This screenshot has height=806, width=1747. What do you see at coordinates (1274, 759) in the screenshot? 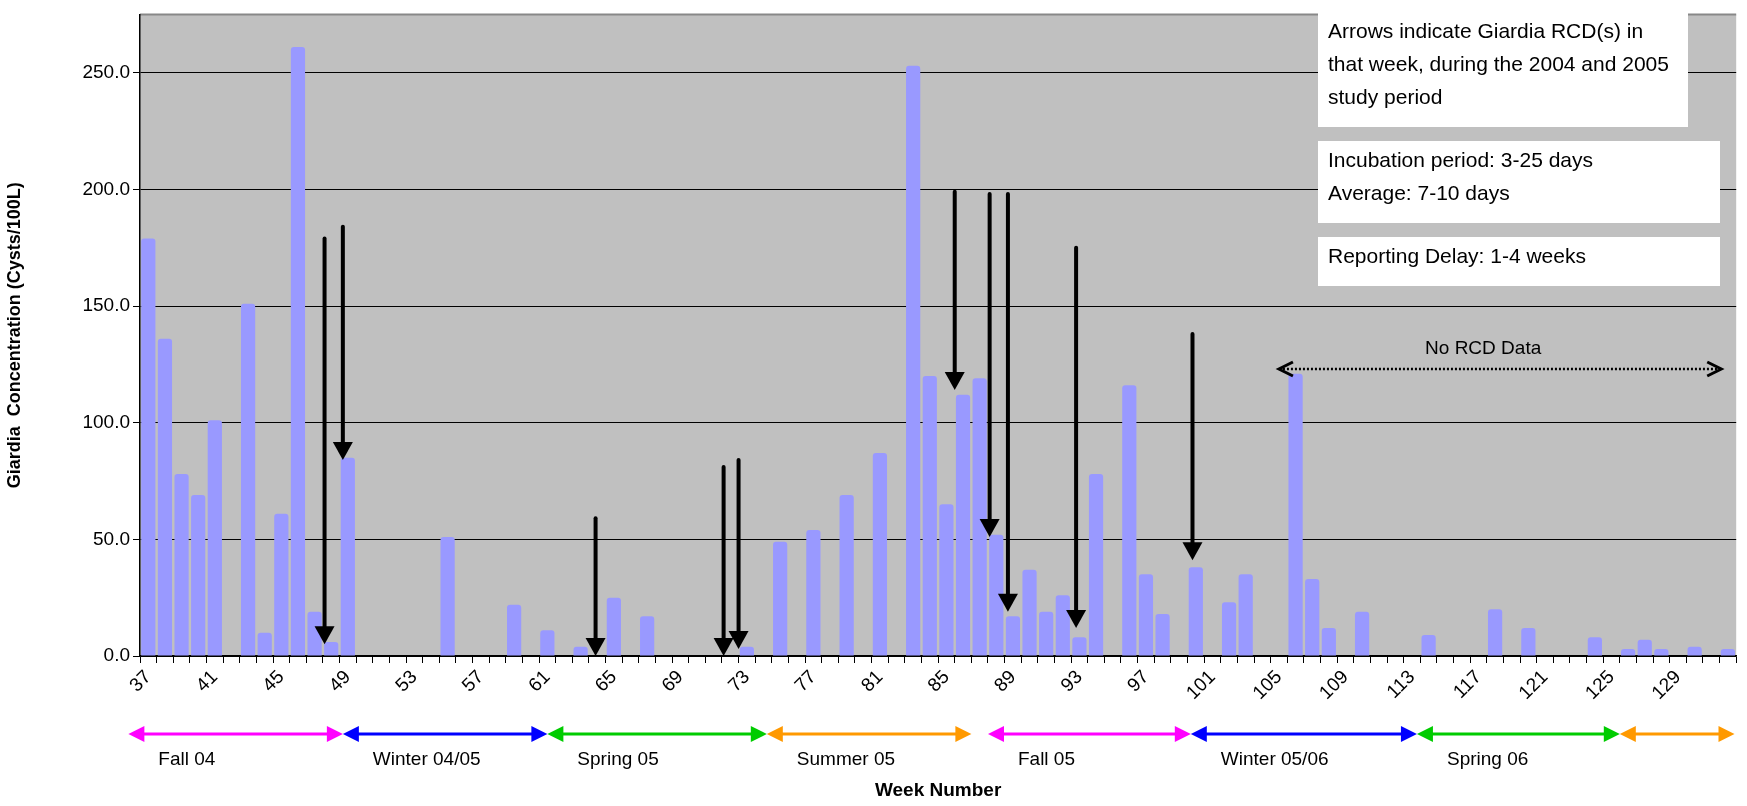
I see `text: Winter 05/06` at bounding box center [1274, 759].